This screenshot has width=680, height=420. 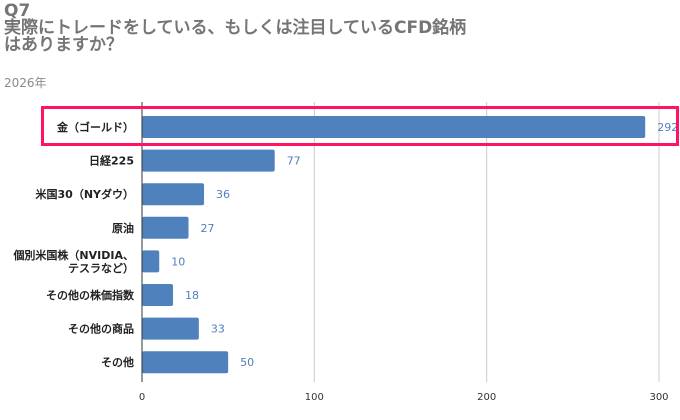 What do you see at coordinates (25, 83) in the screenshot?
I see `chart-subtitle: 2026年` at bounding box center [25, 83].